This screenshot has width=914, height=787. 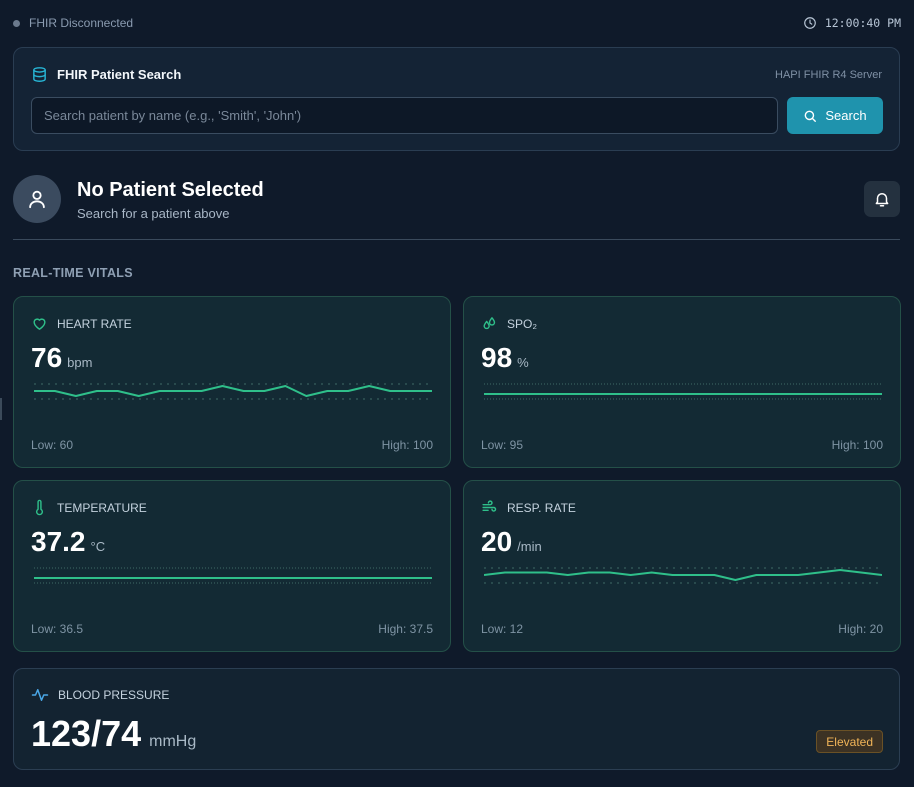 What do you see at coordinates (16, 23) in the screenshot?
I see `connection-dot` at bounding box center [16, 23].